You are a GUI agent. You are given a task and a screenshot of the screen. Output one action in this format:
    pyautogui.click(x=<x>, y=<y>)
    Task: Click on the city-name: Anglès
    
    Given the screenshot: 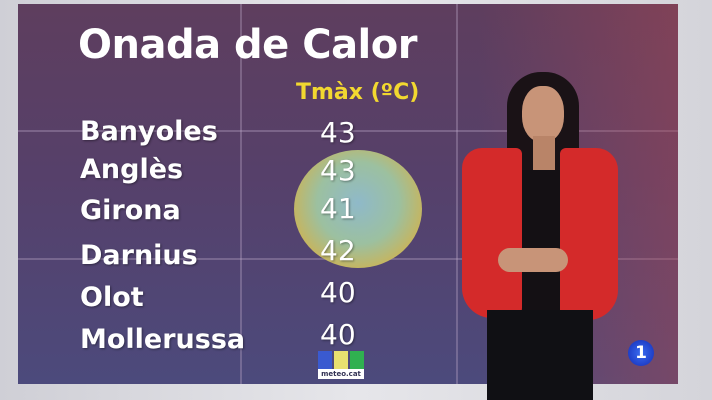 What is the action you would take?
    pyautogui.click(x=132, y=169)
    